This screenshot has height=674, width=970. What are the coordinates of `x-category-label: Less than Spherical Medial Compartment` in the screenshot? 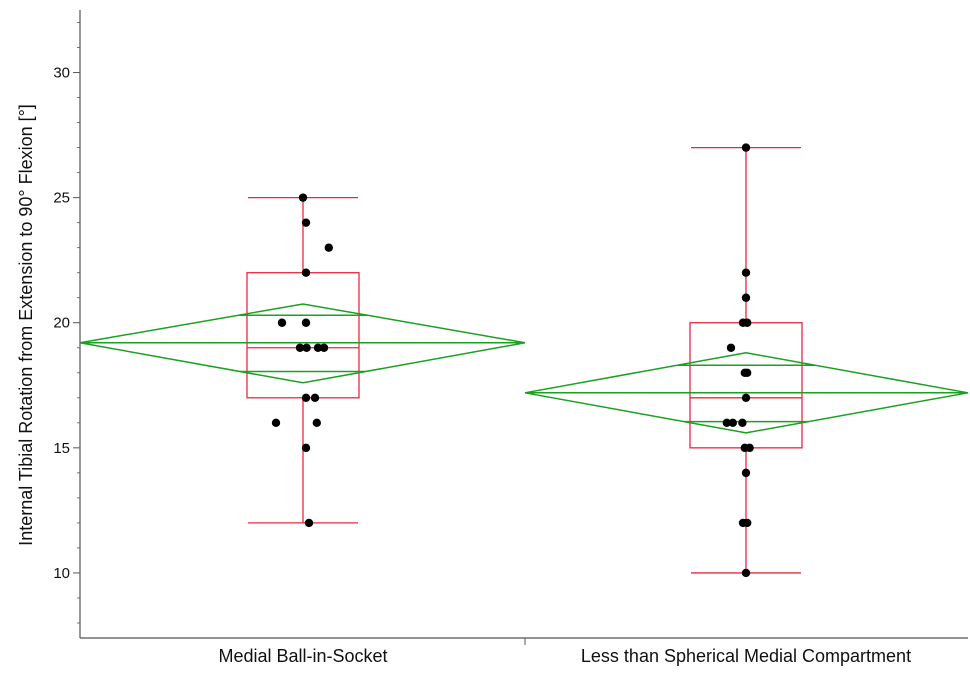 It's located at (746, 656).